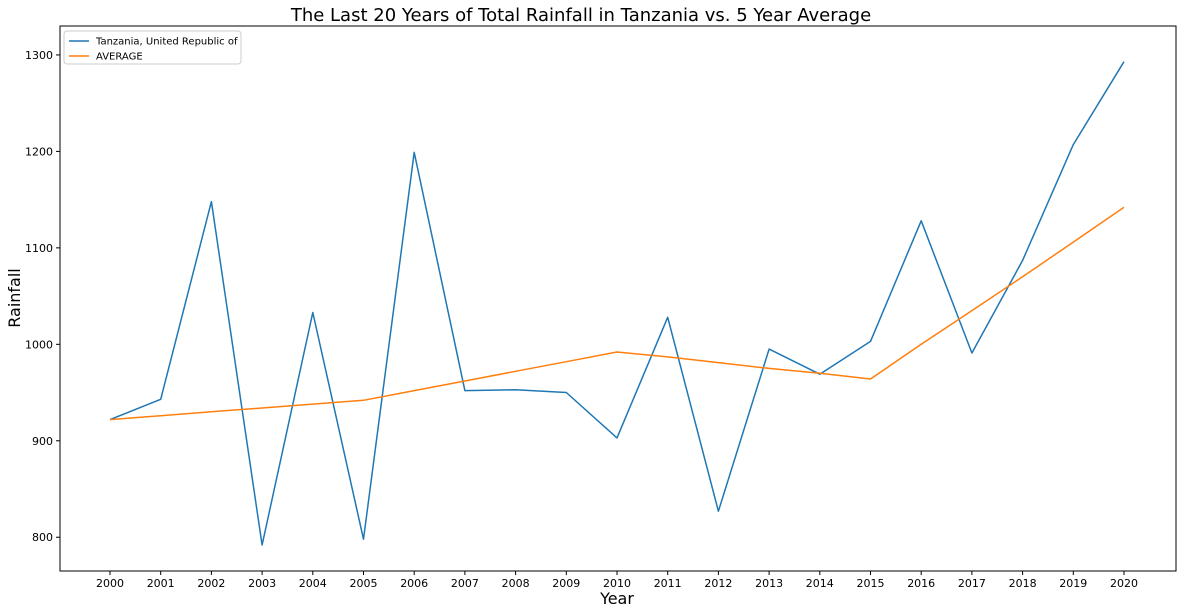 Image resolution: width=1181 pixels, height=613 pixels. I want to click on x-tick-label: 2001, so click(161, 583).